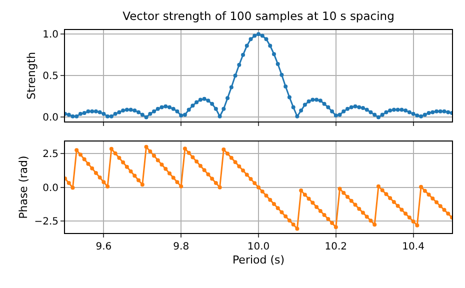 The width and height of the screenshot is (465, 288). What do you see at coordinates (413, 247) in the screenshot?
I see `x-tick-label: 10.4` at bounding box center [413, 247].